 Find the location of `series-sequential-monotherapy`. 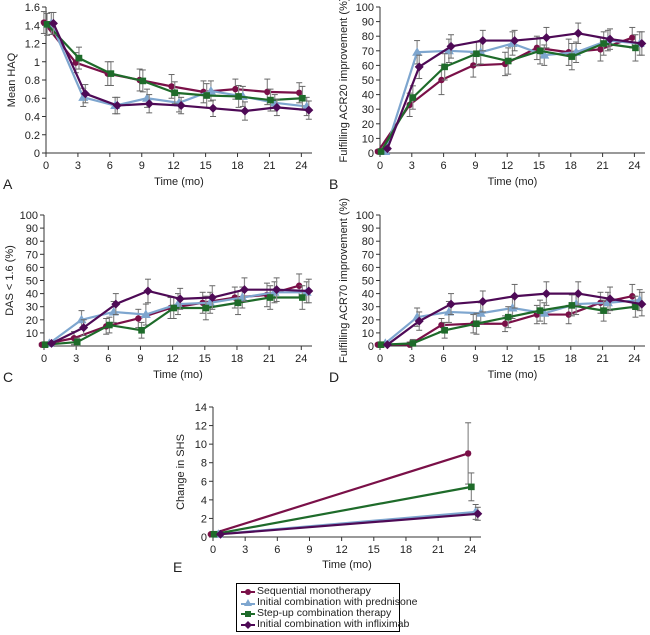

series-sequential-monotherapy is located at coordinates (339, 480).